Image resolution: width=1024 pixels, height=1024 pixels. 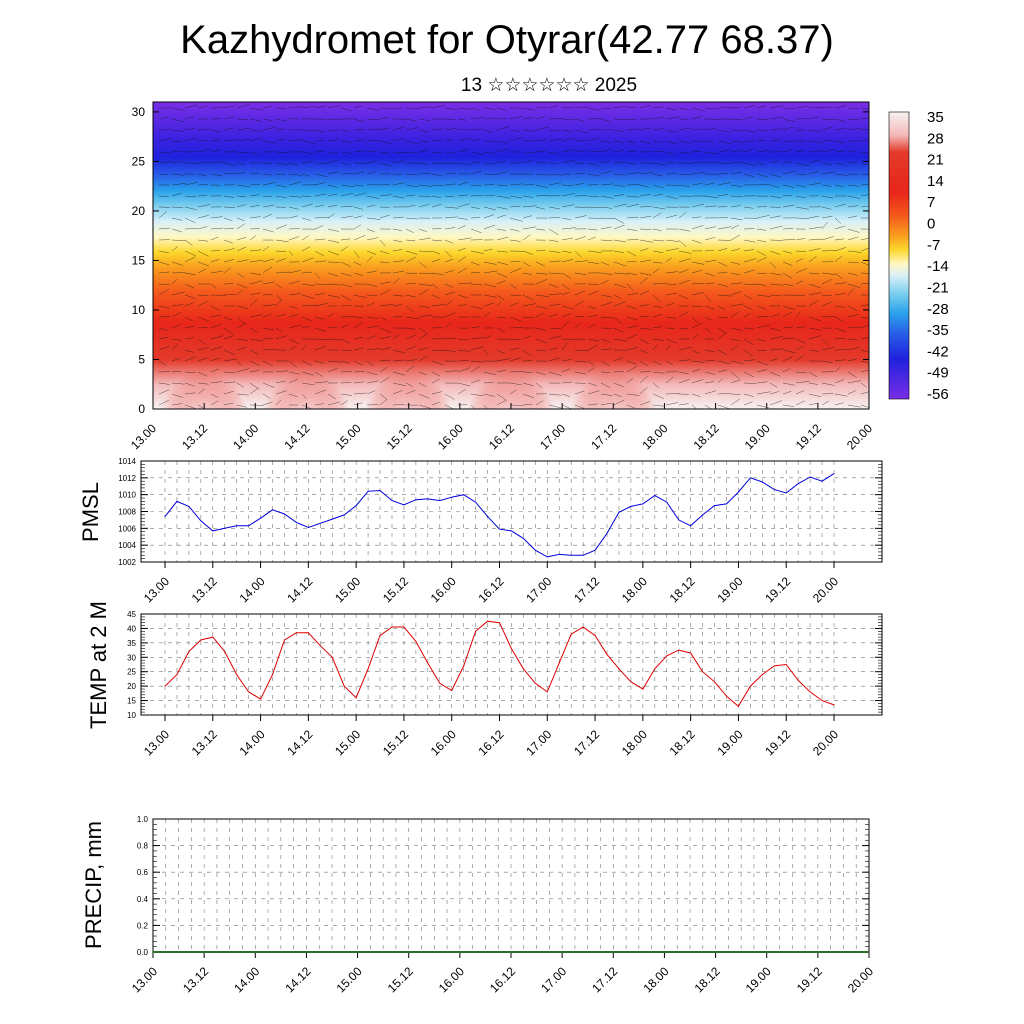 What do you see at coordinates (127, 478) in the screenshot?
I see `y-tick-label: 1012` at bounding box center [127, 478].